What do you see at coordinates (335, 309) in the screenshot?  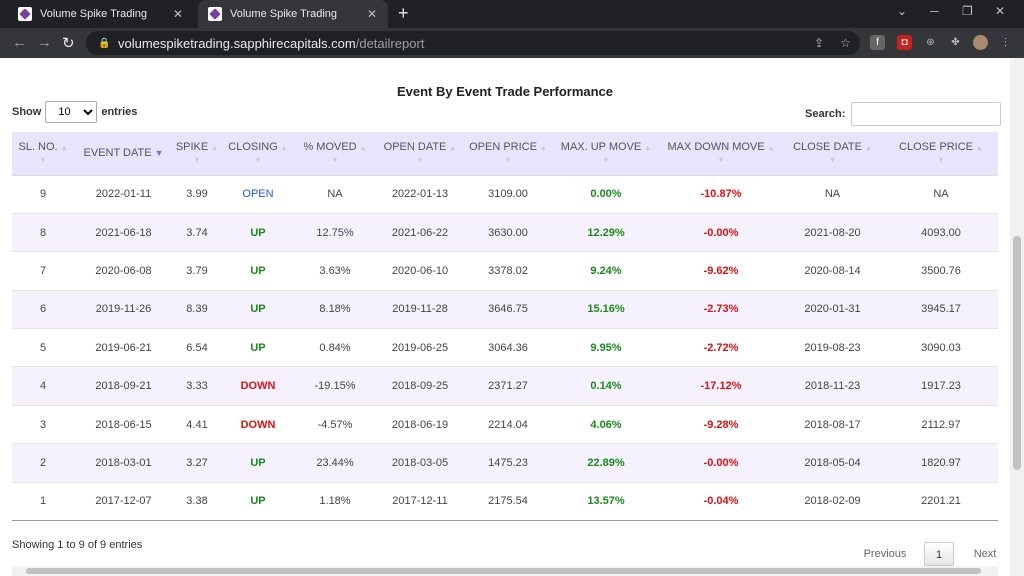 I see `cell-percent-moved: 8.18%` at bounding box center [335, 309].